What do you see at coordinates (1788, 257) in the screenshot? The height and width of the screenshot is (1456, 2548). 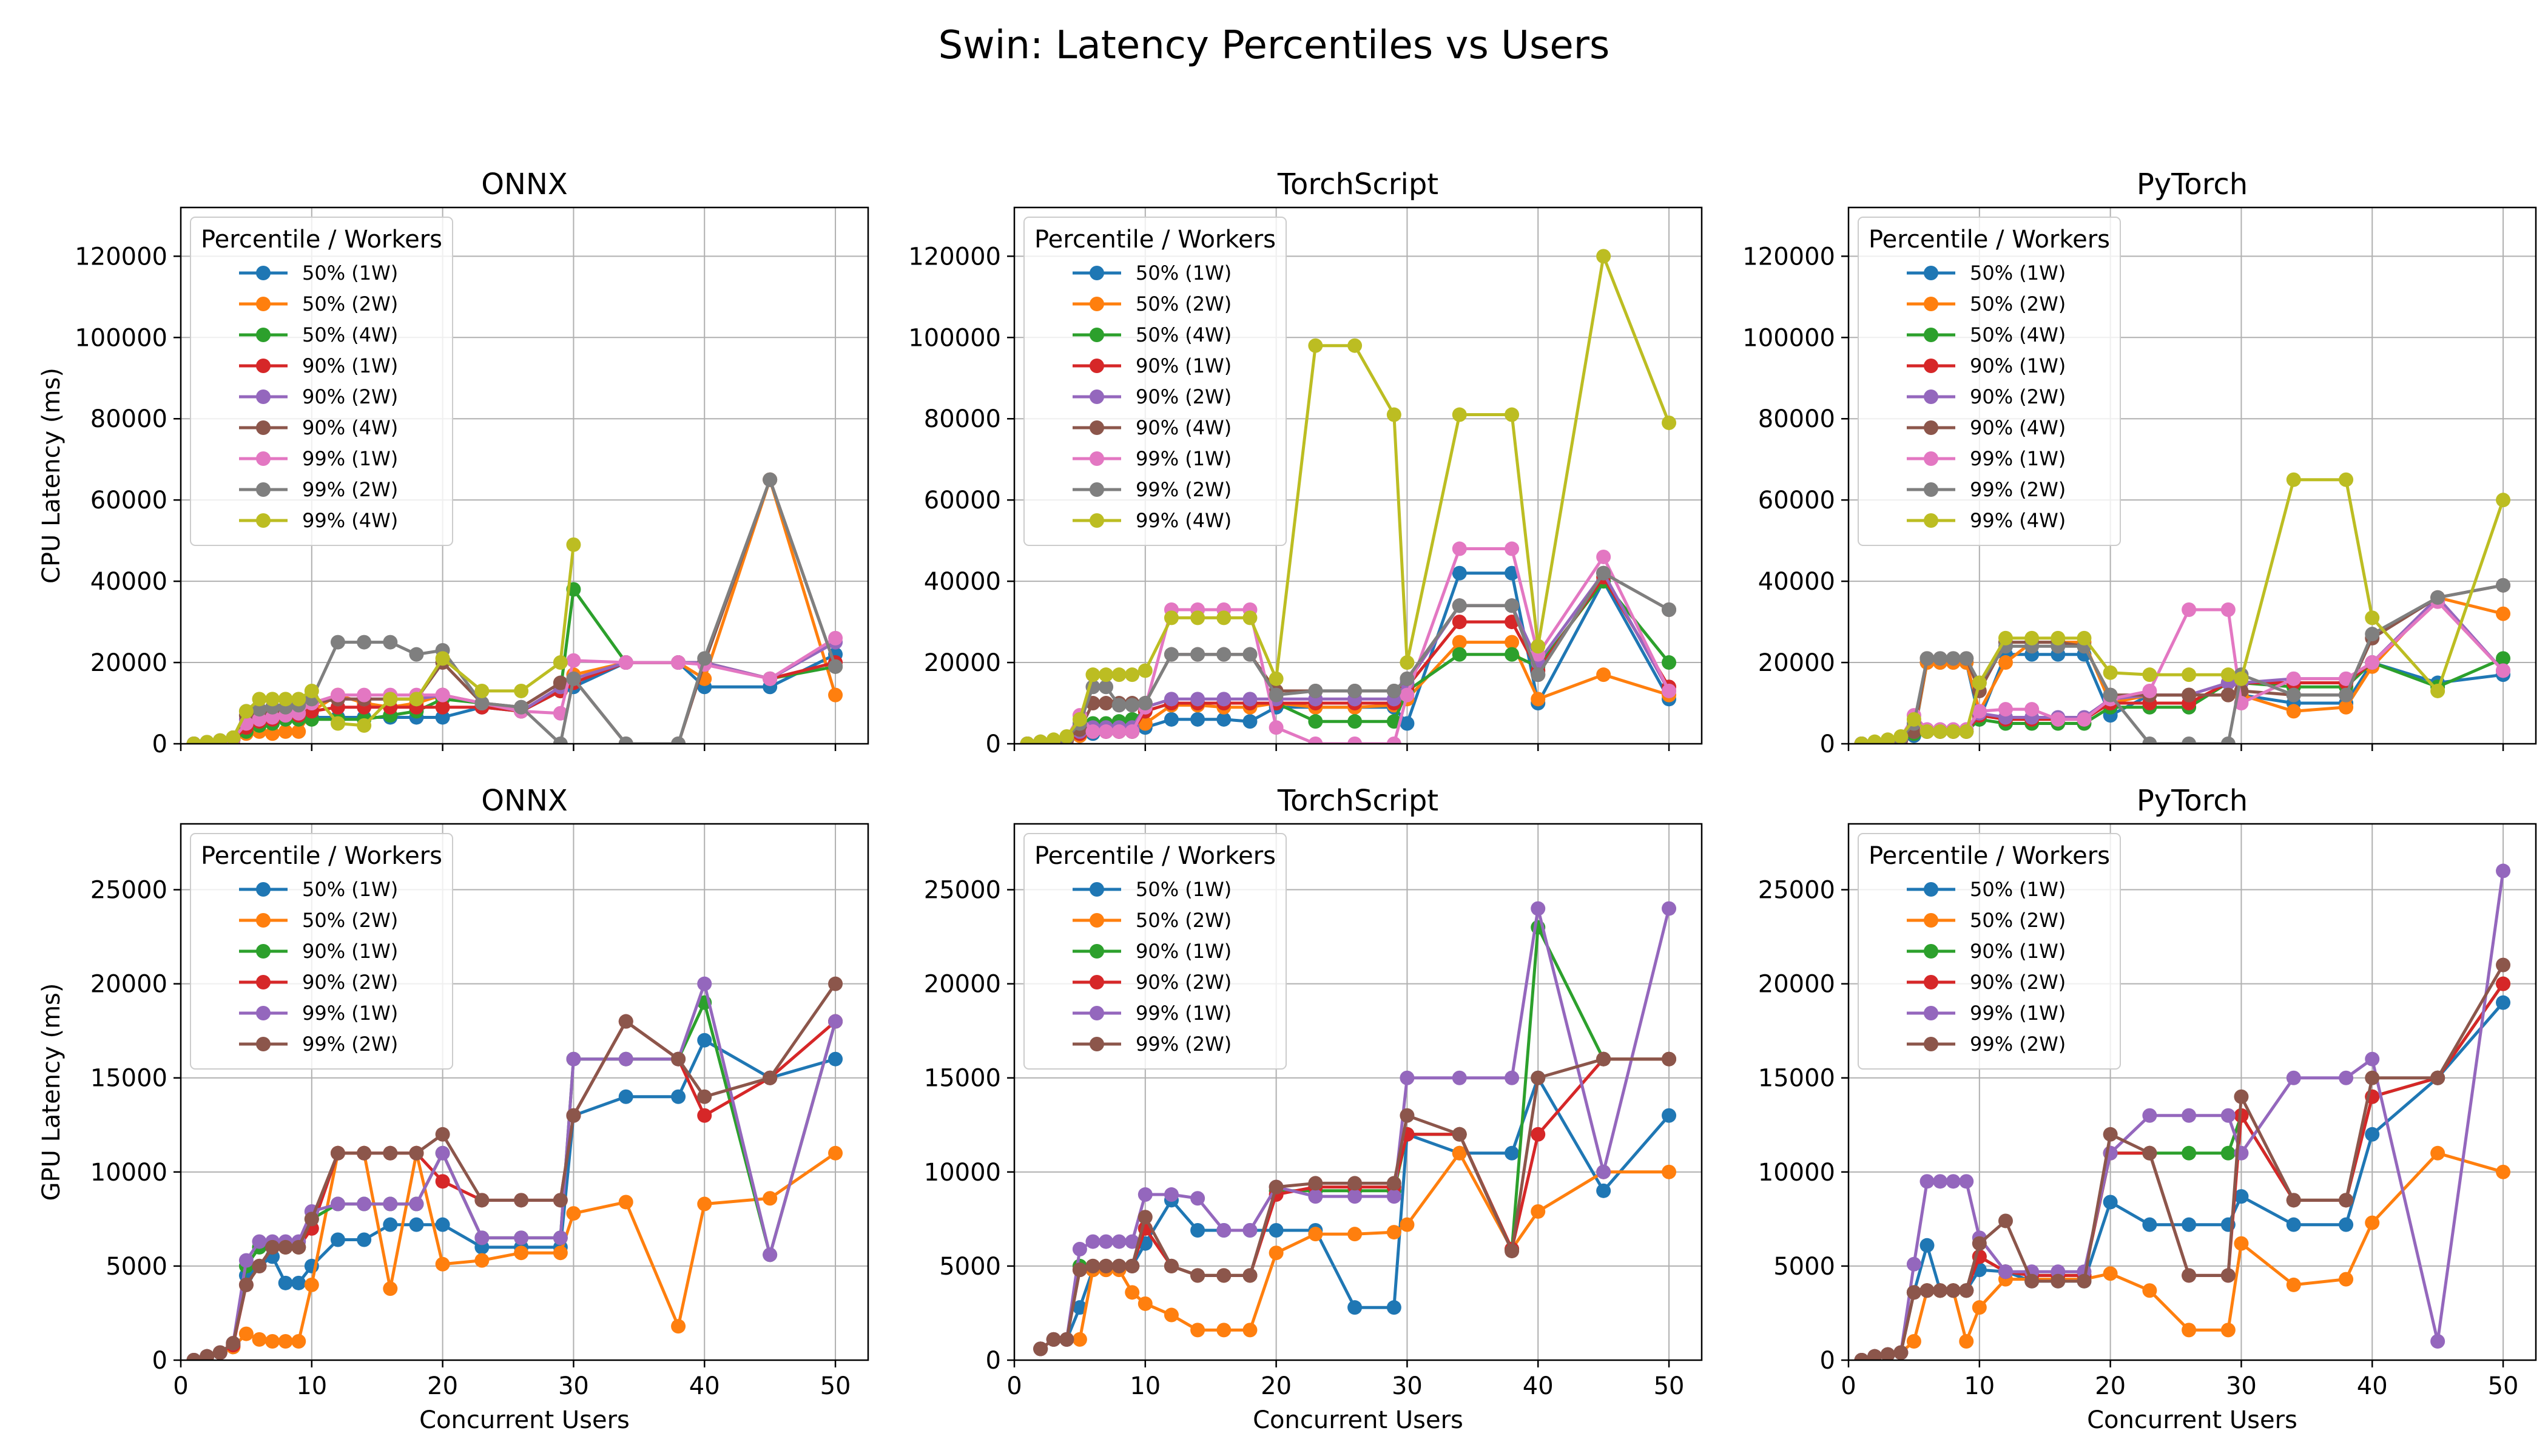 I see `y-tick-label: 120000` at bounding box center [1788, 257].